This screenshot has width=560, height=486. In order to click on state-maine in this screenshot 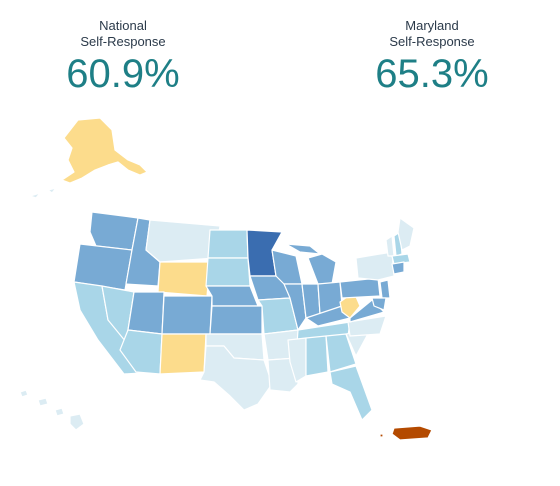, I will do `click(406, 234)`.